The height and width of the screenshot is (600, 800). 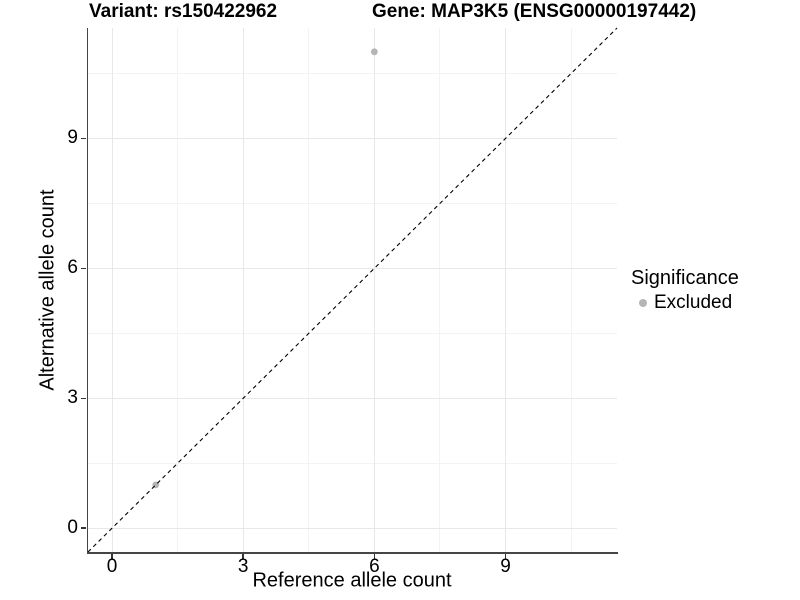 I want to click on y-tick-label: 9, so click(x=72, y=138).